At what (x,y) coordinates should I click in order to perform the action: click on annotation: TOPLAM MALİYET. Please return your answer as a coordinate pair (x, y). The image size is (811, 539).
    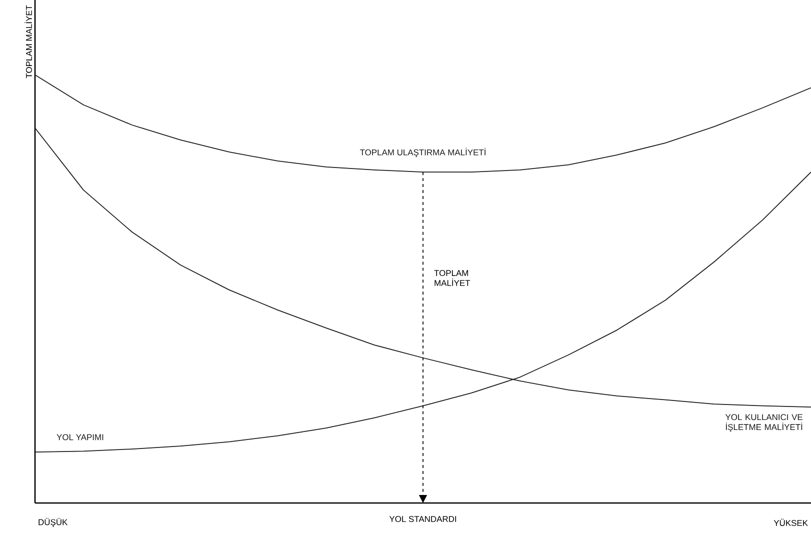
    Looking at the image, I should click on (452, 278).